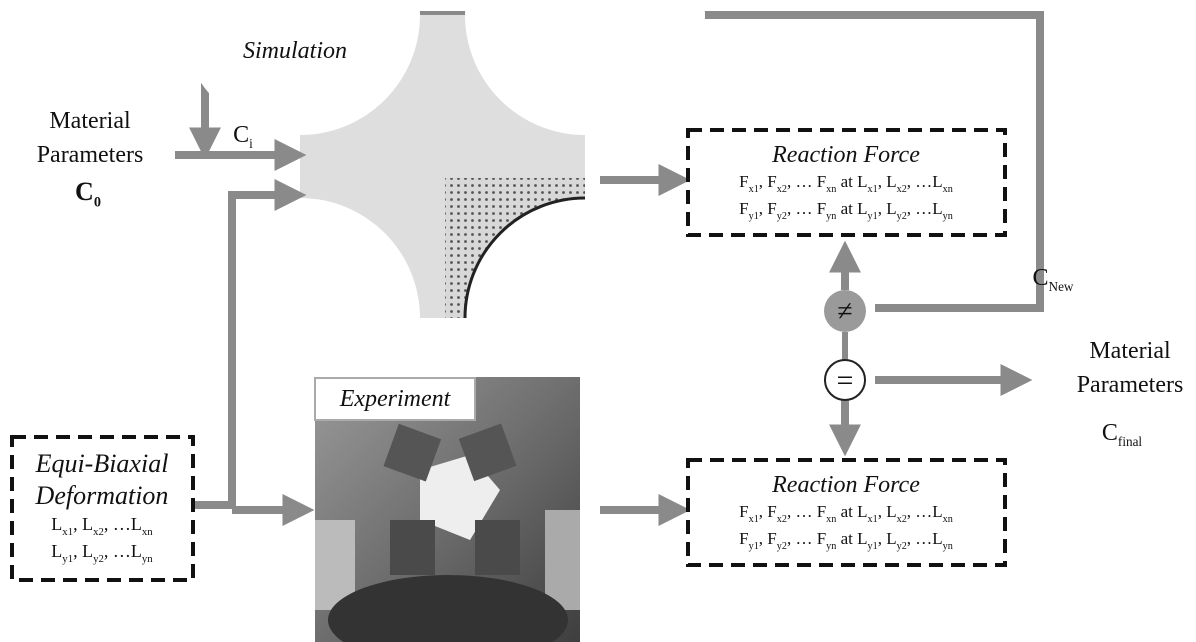 Image resolution: width=1196 pixels, height=642 pixels. What do you see at coordinates (102, 495) in the screenshot?
I see `deformation-title: Deformation` at bounding box center [102, 495].